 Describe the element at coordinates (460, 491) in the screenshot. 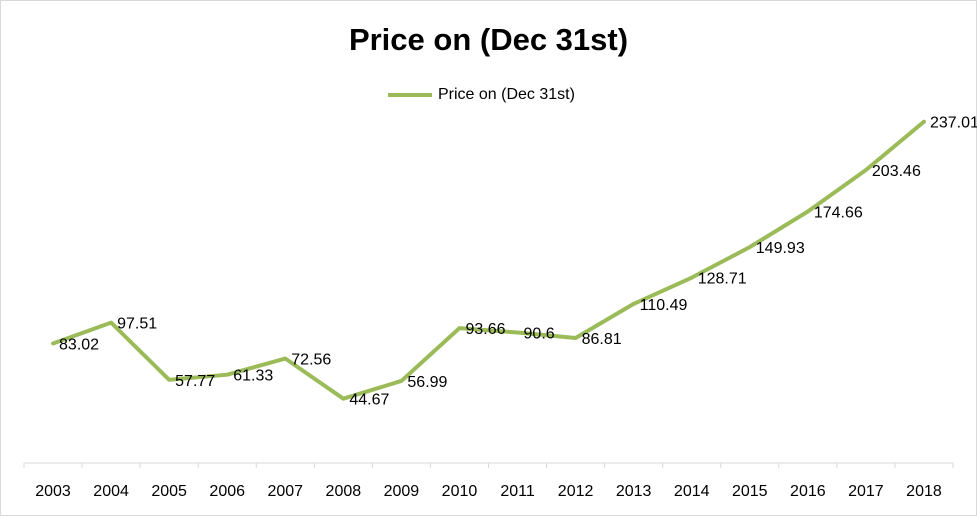

I see `x-tick-label: 2010` at that location.